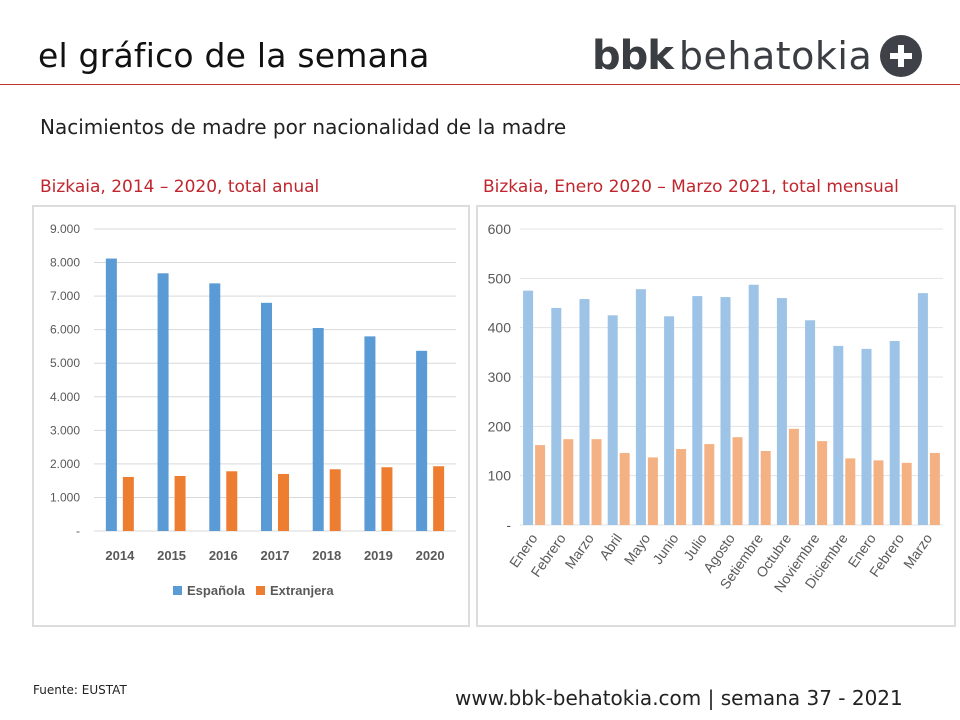 The image size is (960, 720). What do you see at coordinates (335, 500) in the screenshot?
I see `bar-extranjera-2018` at bounding box center [335, 500].